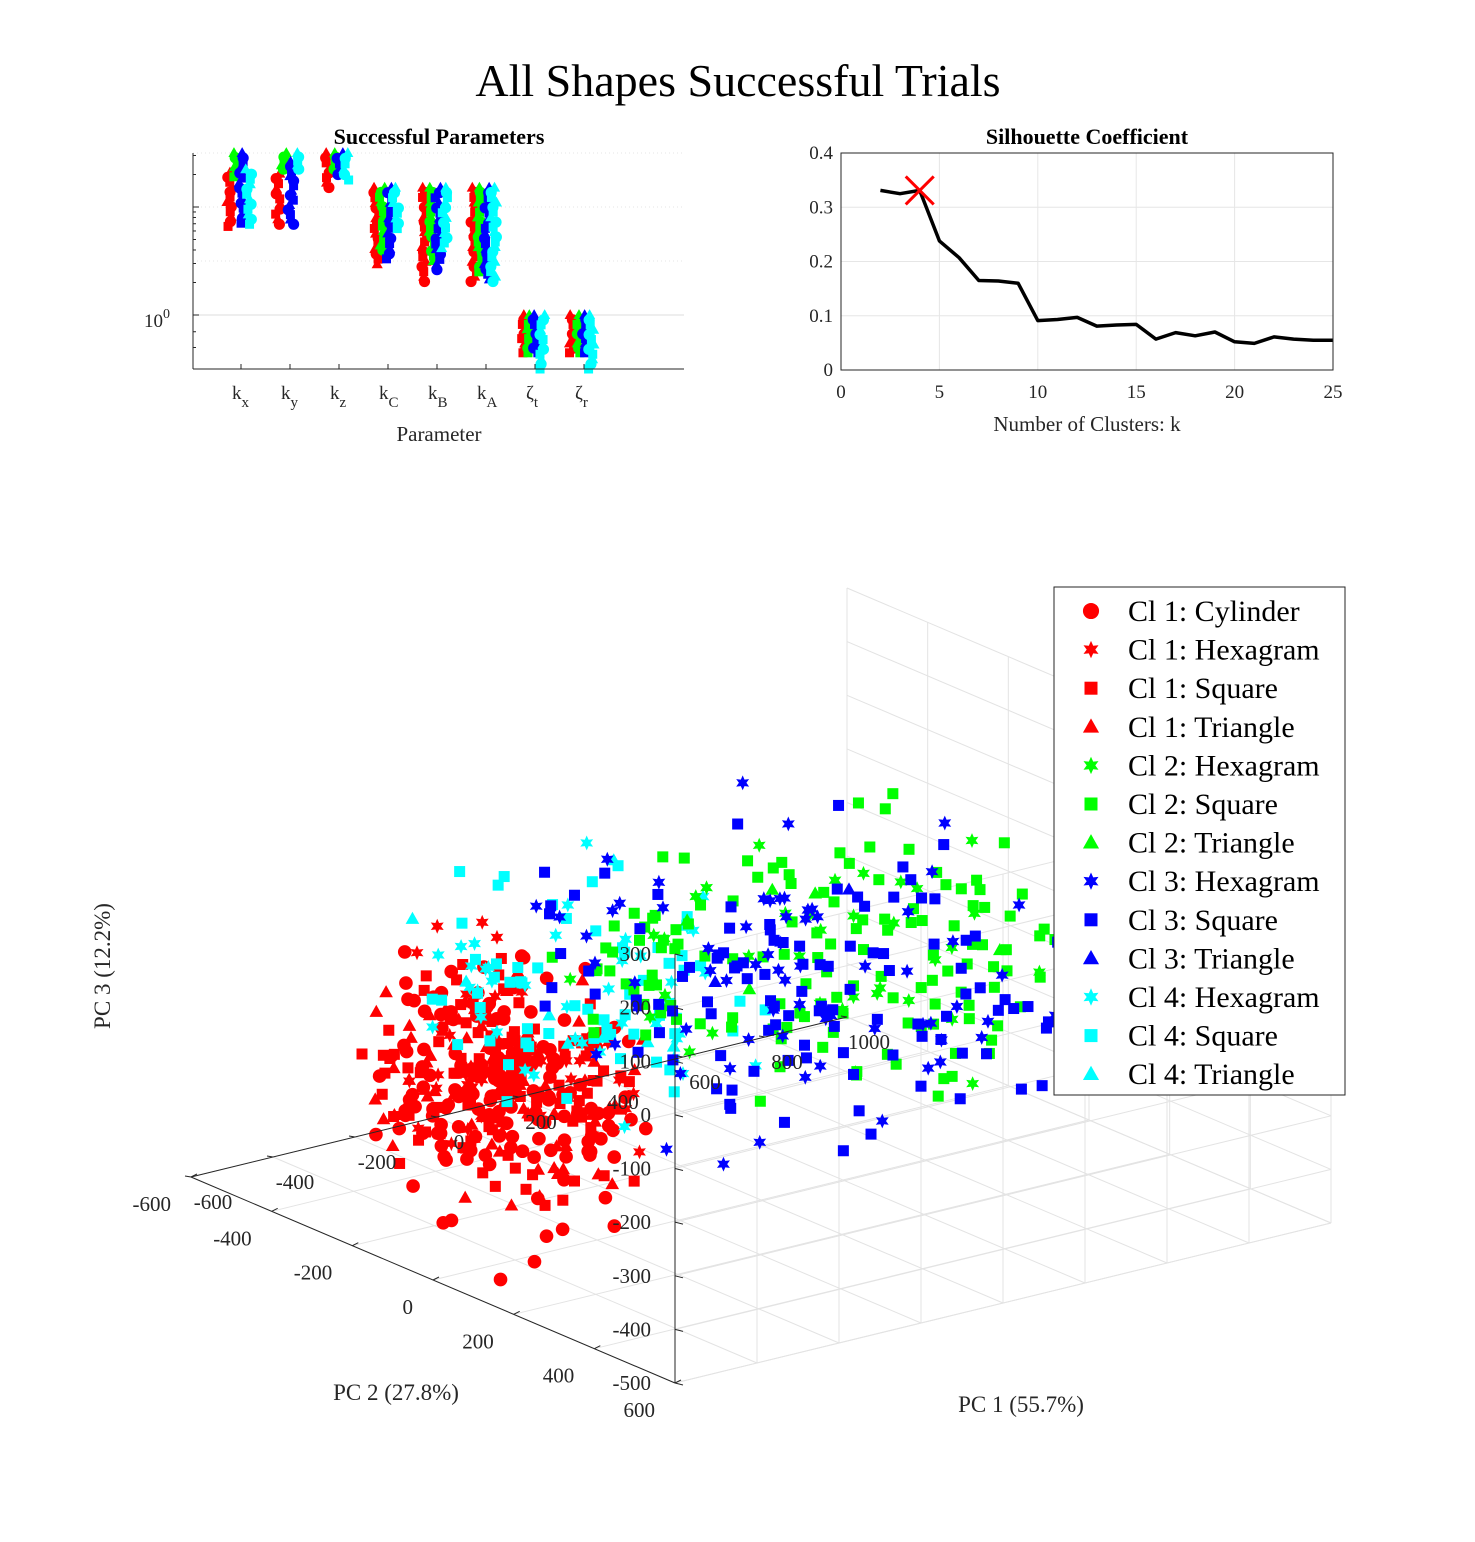  I want to click on pca-y-tick, so click(355, 1244).